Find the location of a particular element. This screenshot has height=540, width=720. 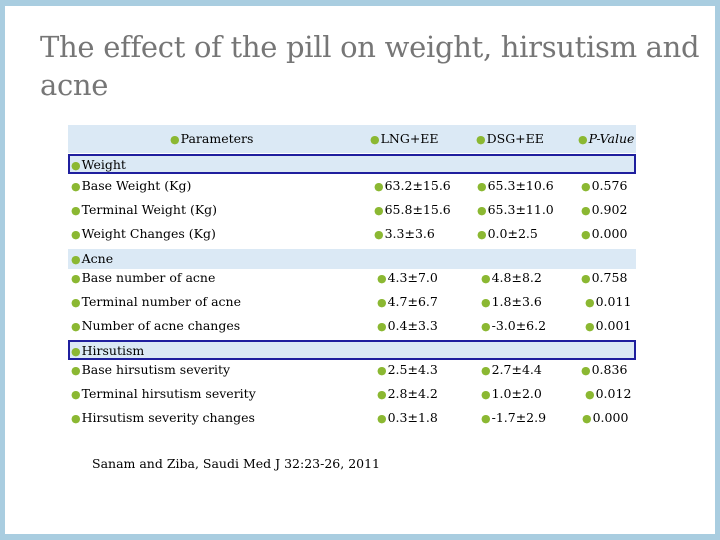

cell-pvalue: ●0.836 is located at coordinates (604, 369).